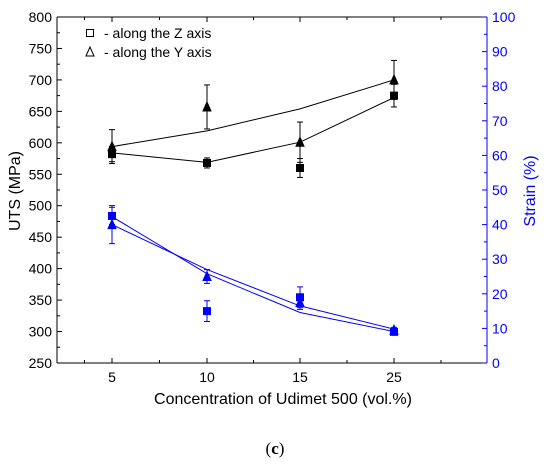 The width and height of the screenshot is (550, 472). What do you see at coordinates (90, 33) in the screenshot?
I see `legend-marker-square` at bounding box center [90, 33].